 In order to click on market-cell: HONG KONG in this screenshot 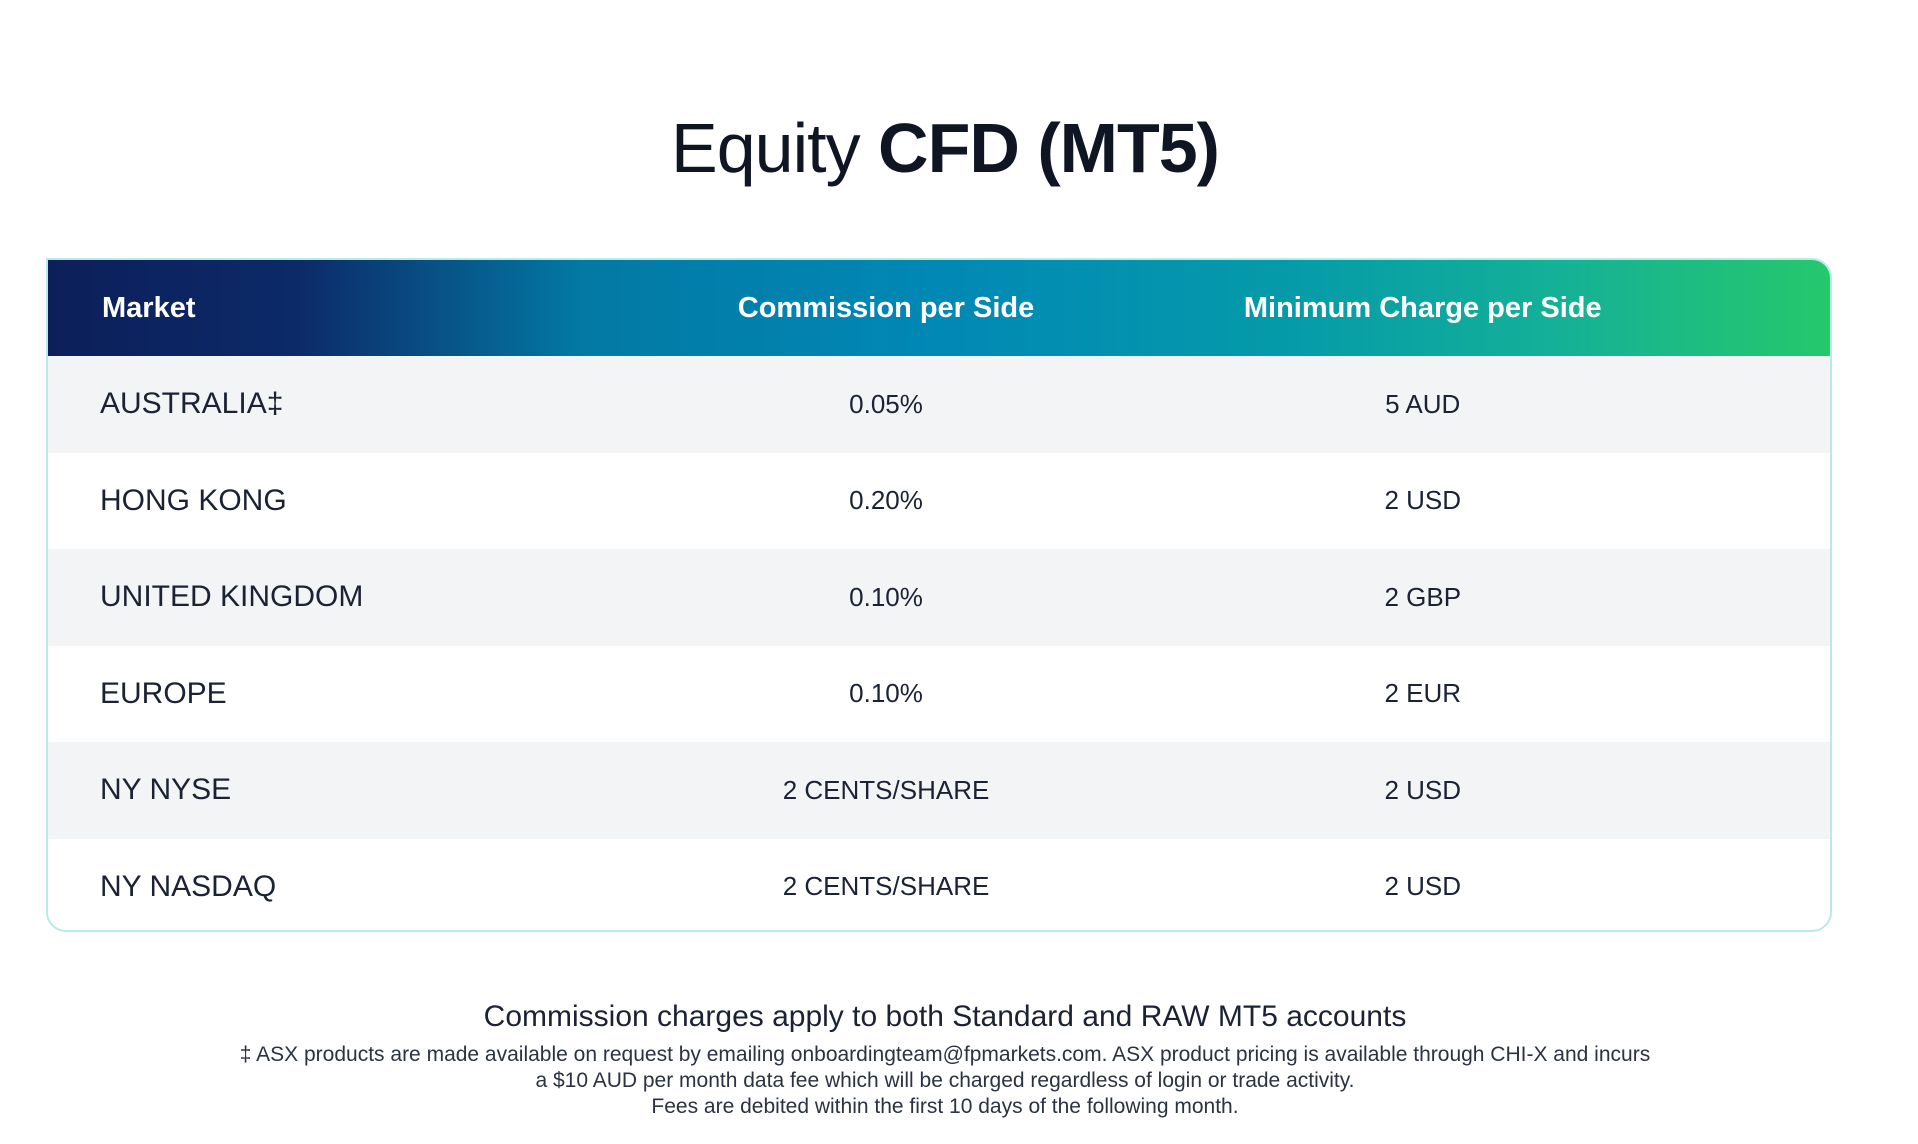, I will do `click(193, 500)`.